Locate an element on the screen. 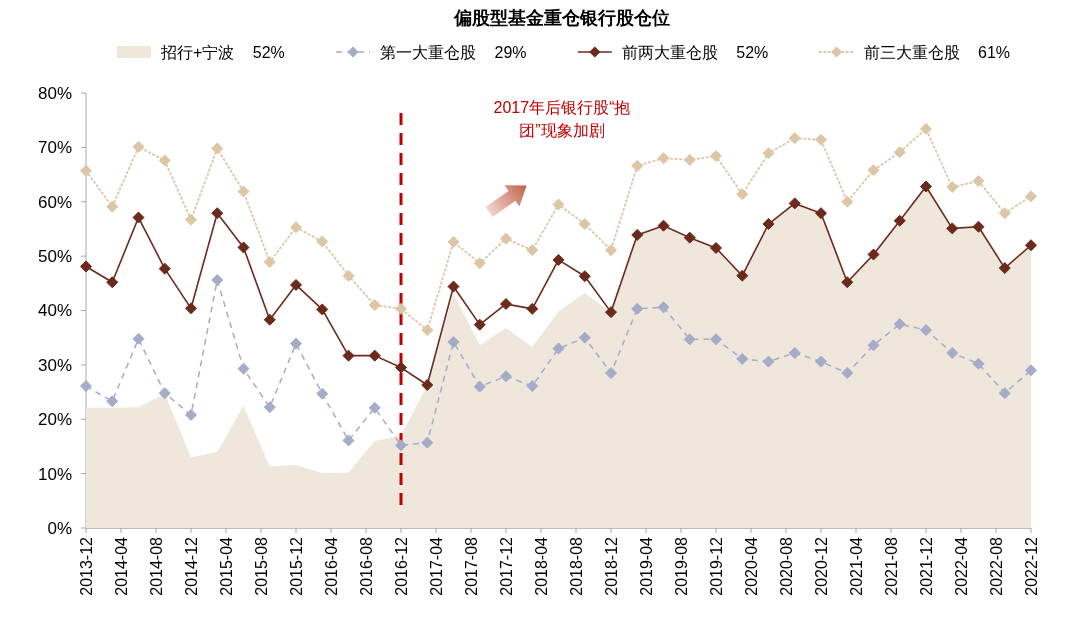  x-tick-label: 2013-12 is located at coordinates (86, 566).